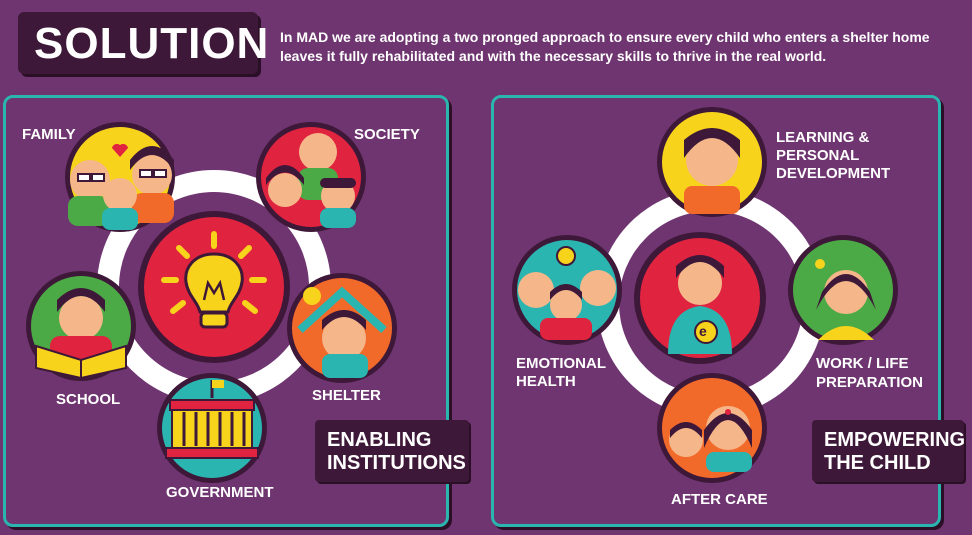 The width and height of the screenshot is (972, 535). Describe the element at coordinates (561, 363) in the screenshot. I see `label-emotional-1: EMOTIONAL` at that location.